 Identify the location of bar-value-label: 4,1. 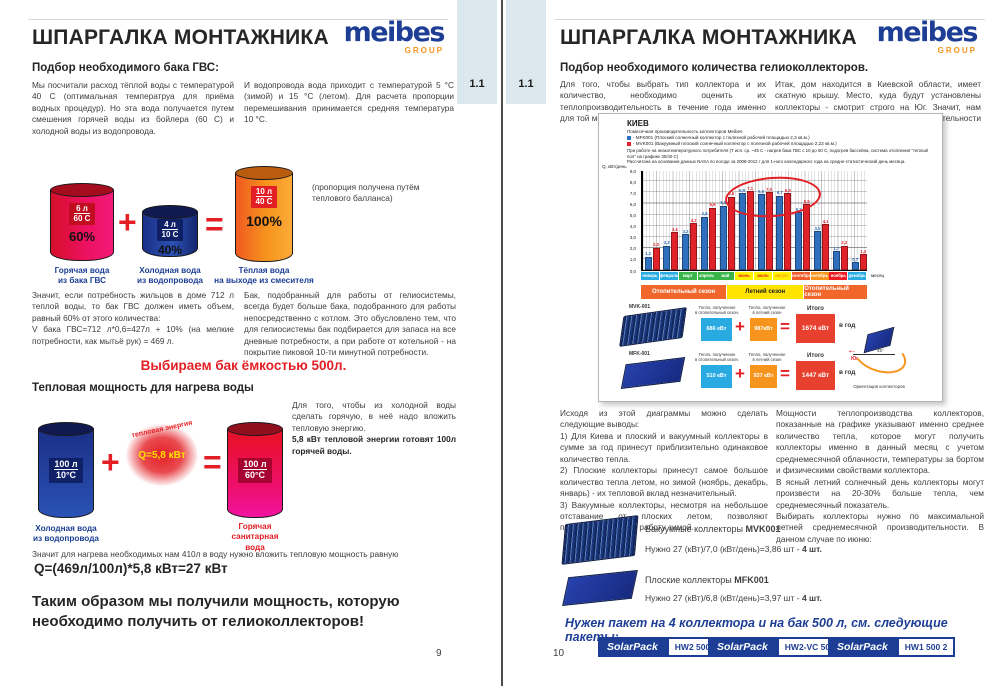
(825, 221).